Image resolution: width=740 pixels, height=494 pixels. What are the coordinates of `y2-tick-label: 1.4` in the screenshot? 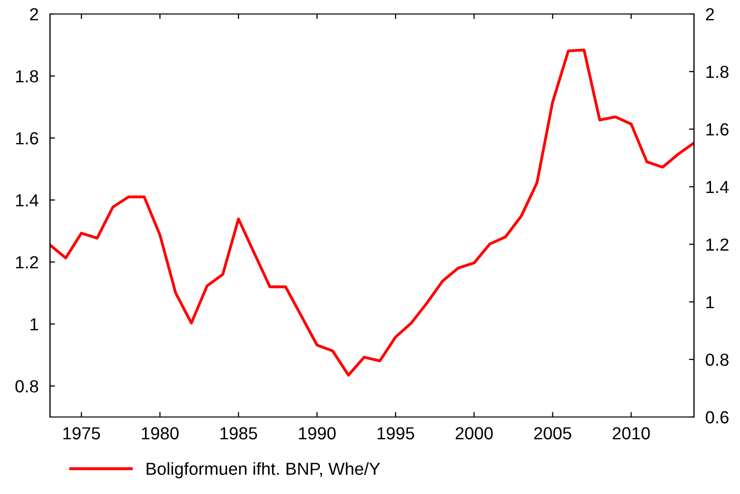 It's located at (717, 187).